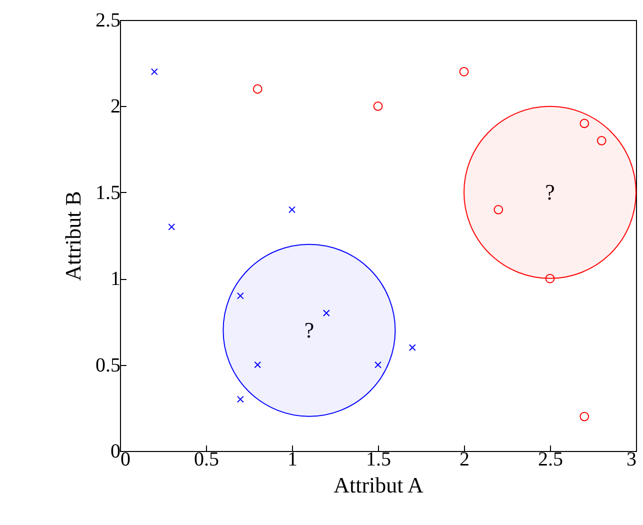  Describe the element at coordinates (631, 459) in the screenshot. I see `x-tick-label: 3` at that location.